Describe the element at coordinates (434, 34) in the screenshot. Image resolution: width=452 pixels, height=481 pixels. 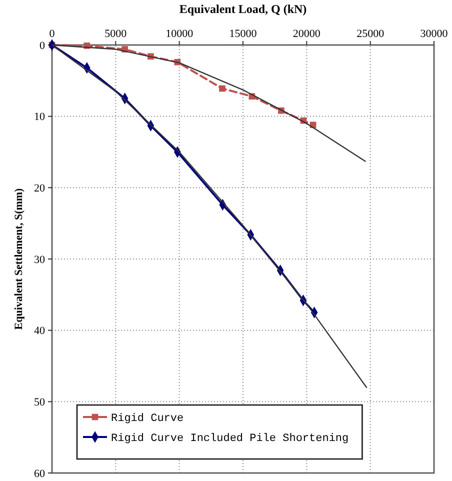
I see `x-tick-label: 30000` at that location.